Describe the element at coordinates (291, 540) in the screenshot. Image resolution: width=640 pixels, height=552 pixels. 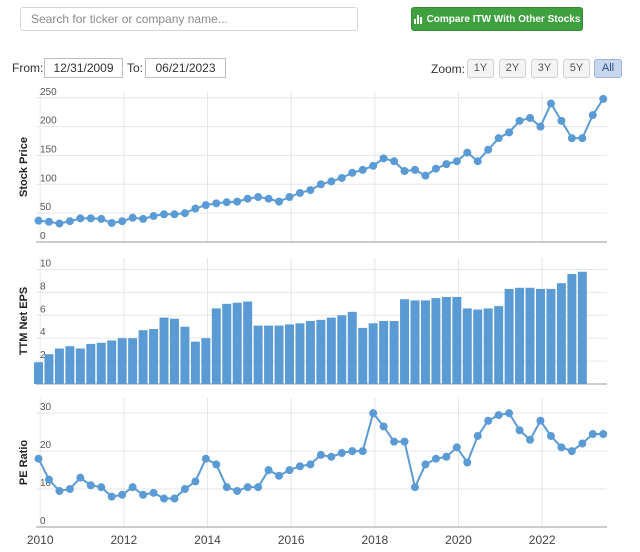
I see `x-tick-label: 2016` at that location.